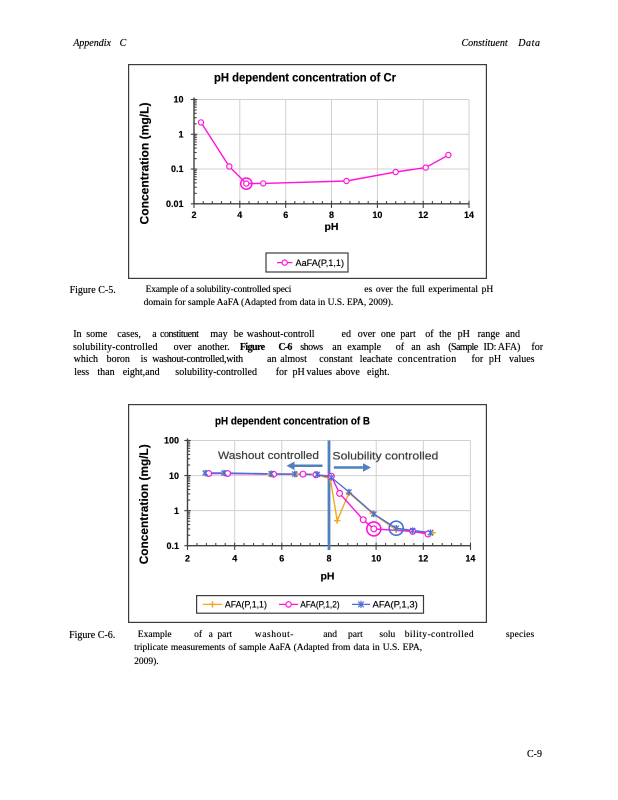 The image size is (618, 800). What do you see at coordinates (305, 79) in the screenshot?
I see `svg-text:pH dependent concentration of: pH dependent concentration of Cr` at bounding box center [305, 79].